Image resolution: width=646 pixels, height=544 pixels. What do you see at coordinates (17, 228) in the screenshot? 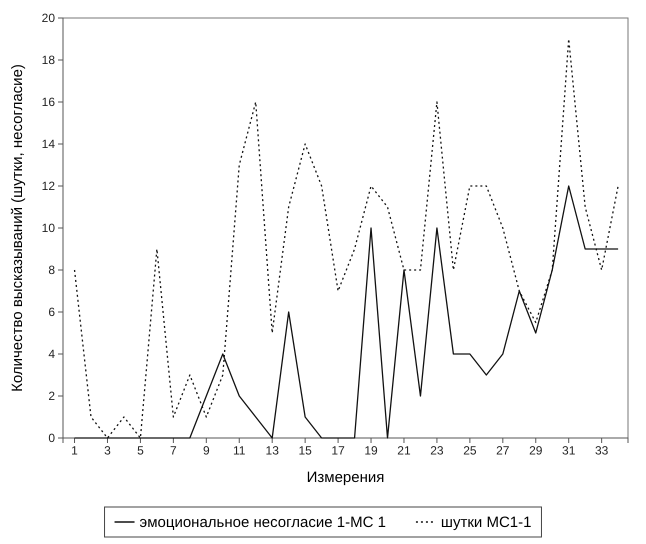
I see `y-axis-title: Количество высказываний (шутки, несогласие)` at bounding box center [17, 228].